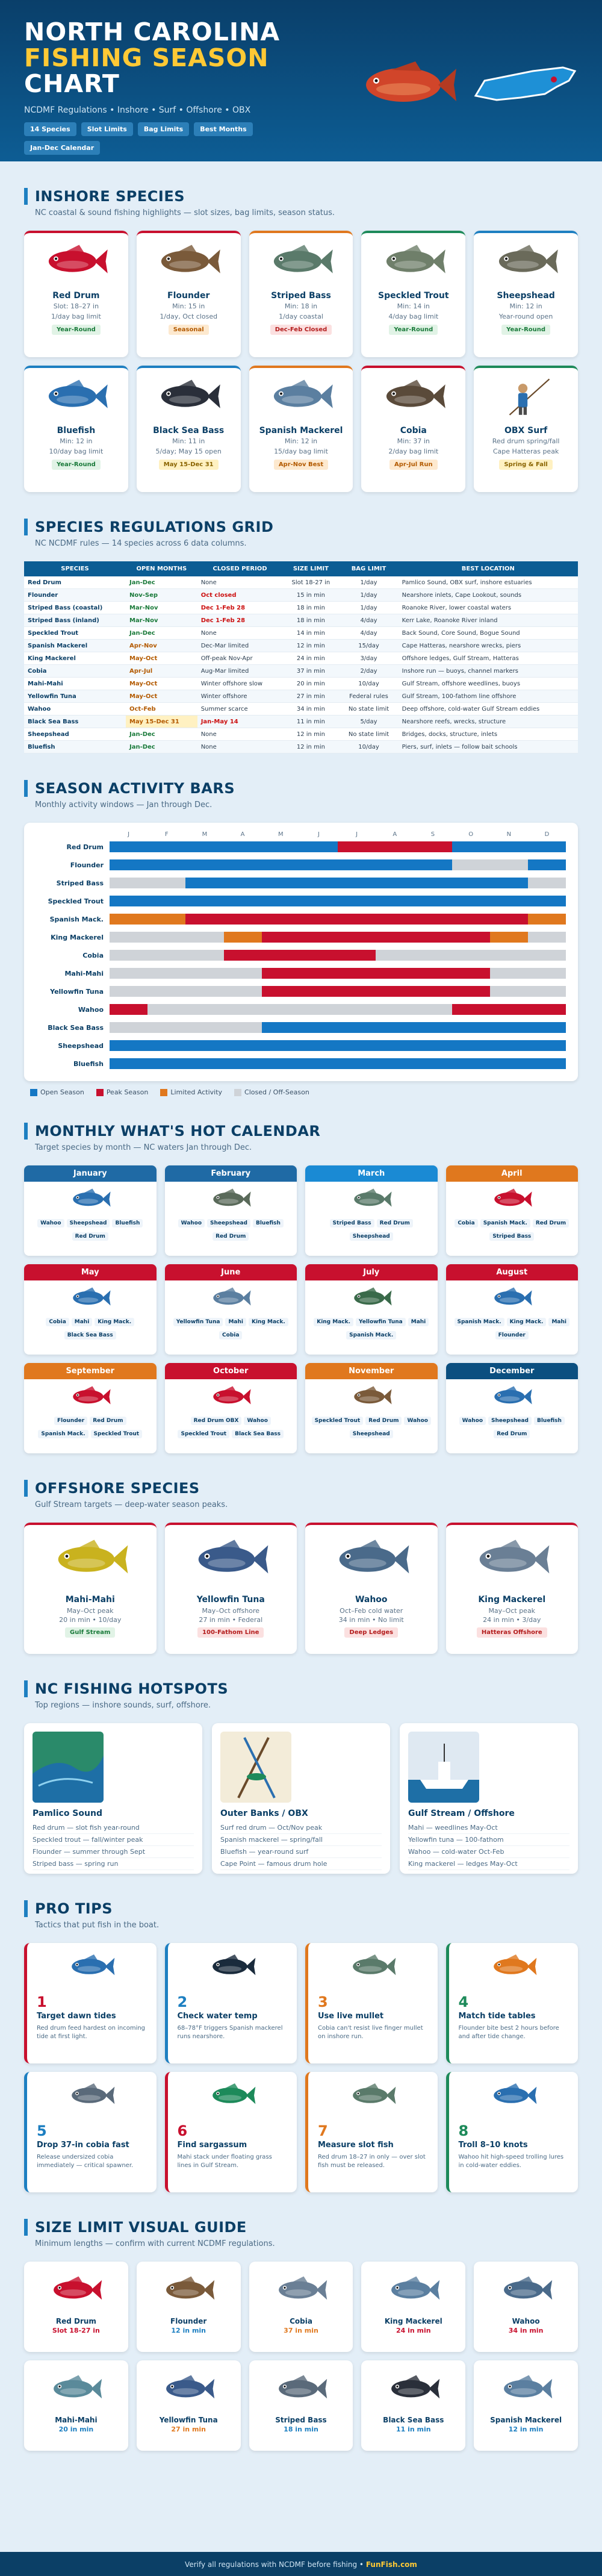 The width and height of the screenshot is (602, 2576). I want to click on table-cell: Yellowfin Tuna, so click(75, 696).